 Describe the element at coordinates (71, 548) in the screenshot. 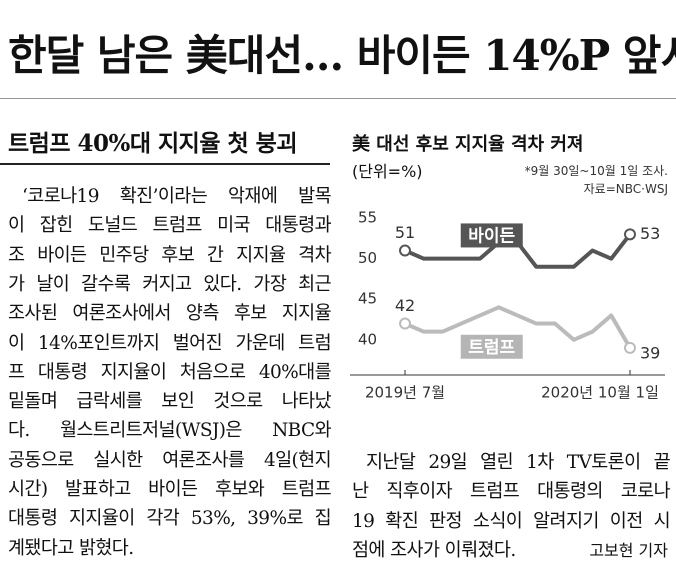

I see `text-line: 계됐다고 밝혔다.` at that location.